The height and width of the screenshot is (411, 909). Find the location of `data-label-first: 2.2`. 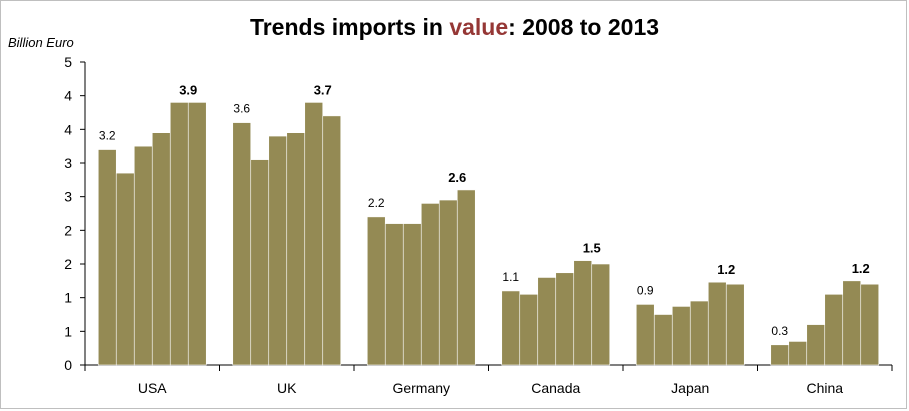

data-label-first: 2.2 is located at coordinates (376, 203).